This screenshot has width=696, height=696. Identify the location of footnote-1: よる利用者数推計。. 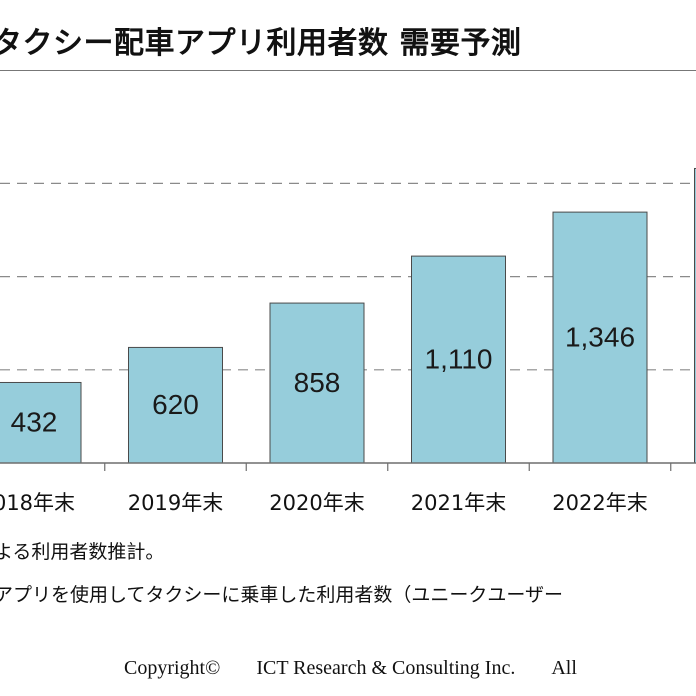
(82, 552).